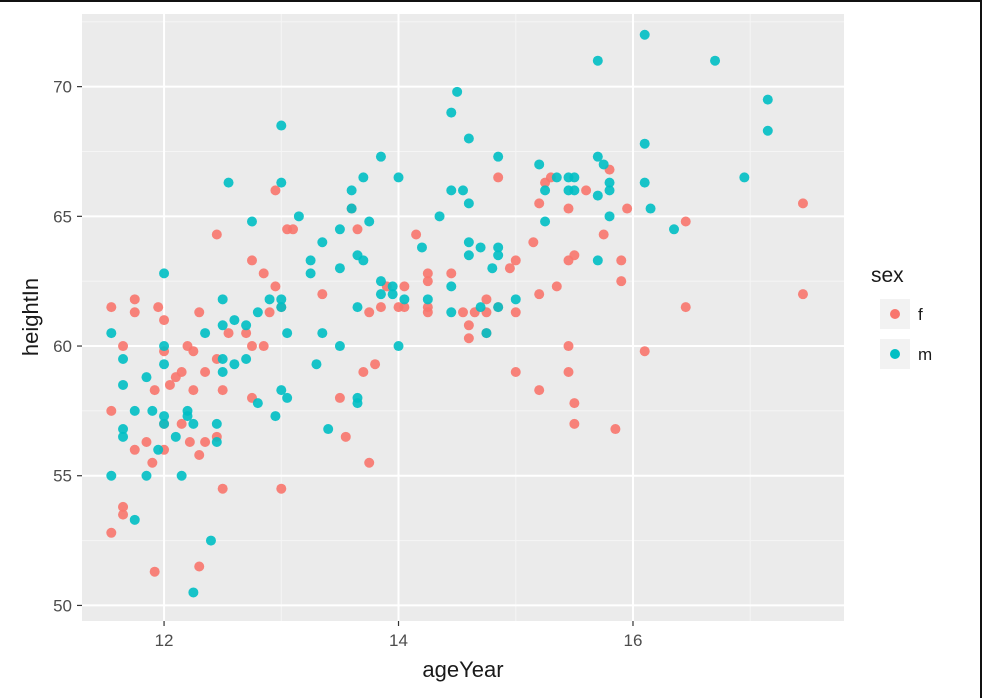 The height and width of the screenshot is (698, 982). I want to click on x-tick-label: 16, so click(633, 640).